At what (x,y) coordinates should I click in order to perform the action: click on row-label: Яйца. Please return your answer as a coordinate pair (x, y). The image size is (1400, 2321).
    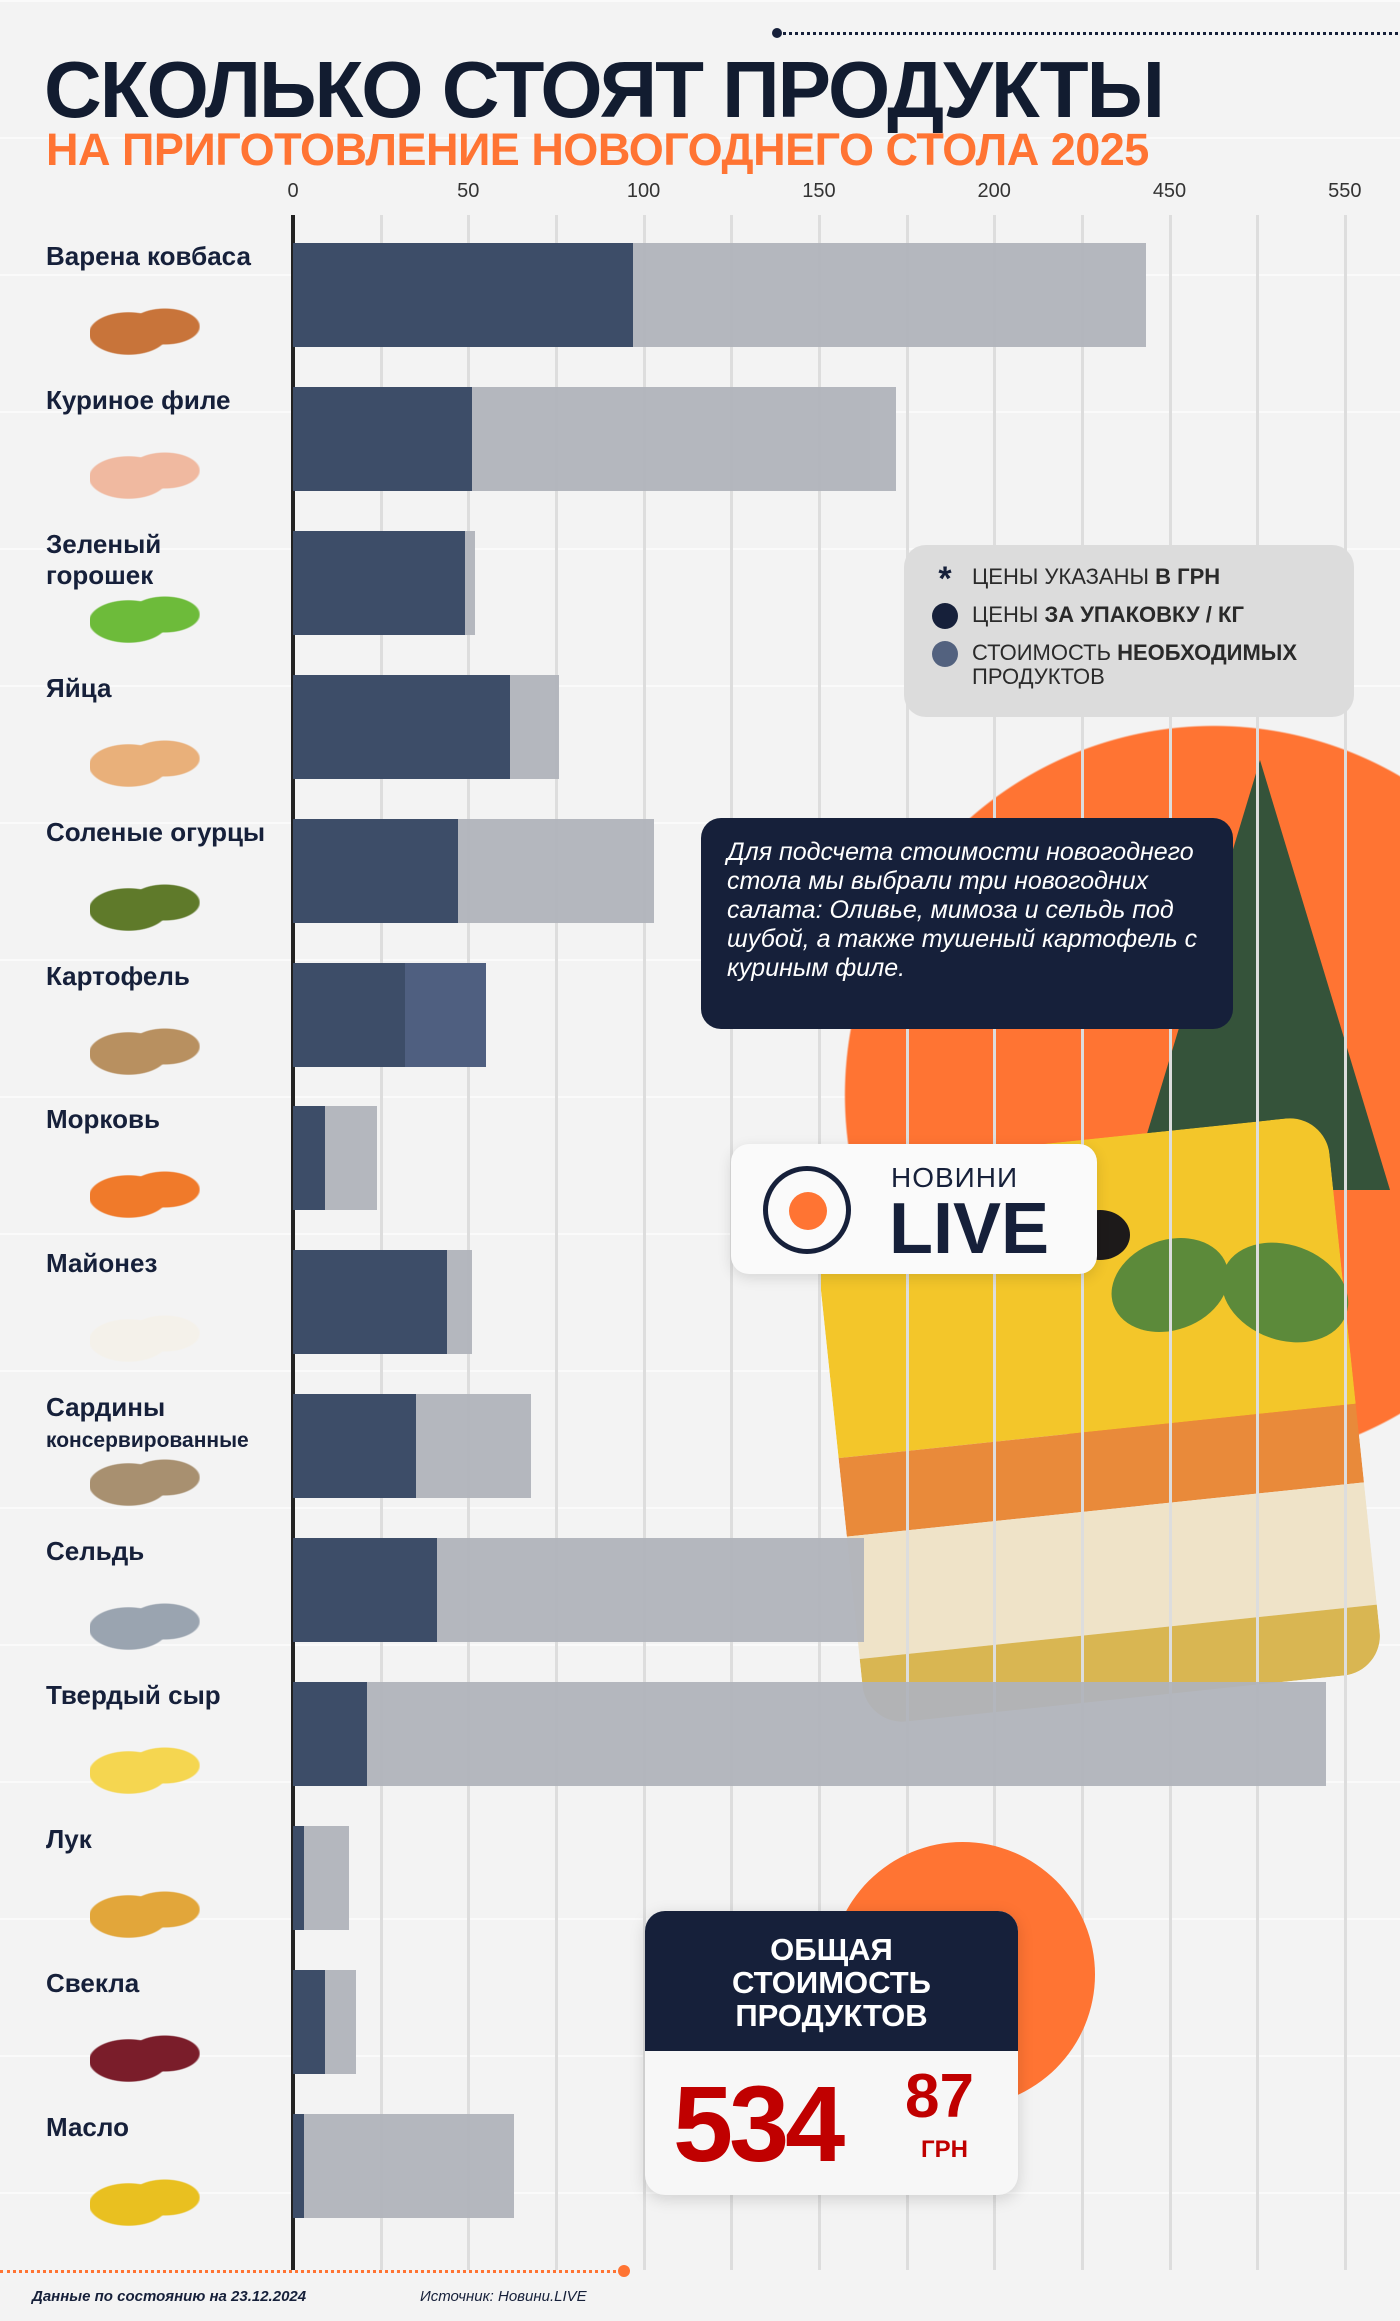
    Looking at the image, I should click on (78, 688).